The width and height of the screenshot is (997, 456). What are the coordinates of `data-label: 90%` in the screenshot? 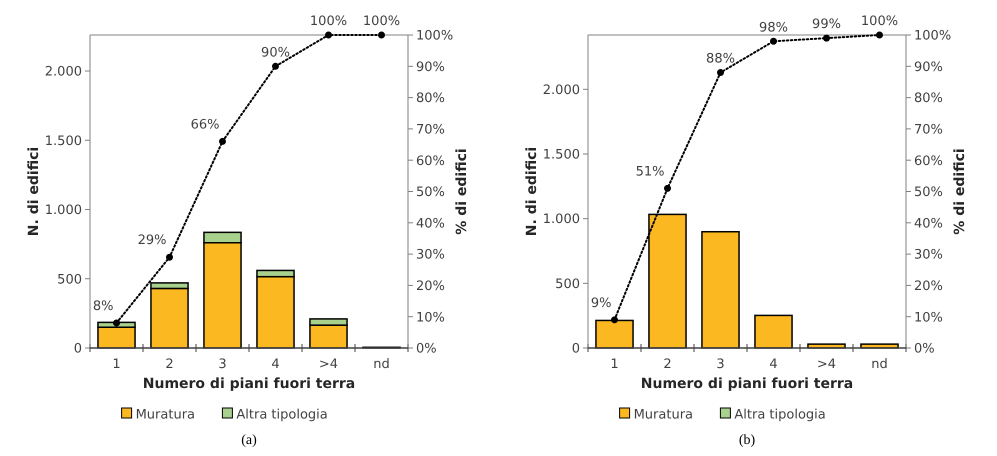 It's located at (275, 52).